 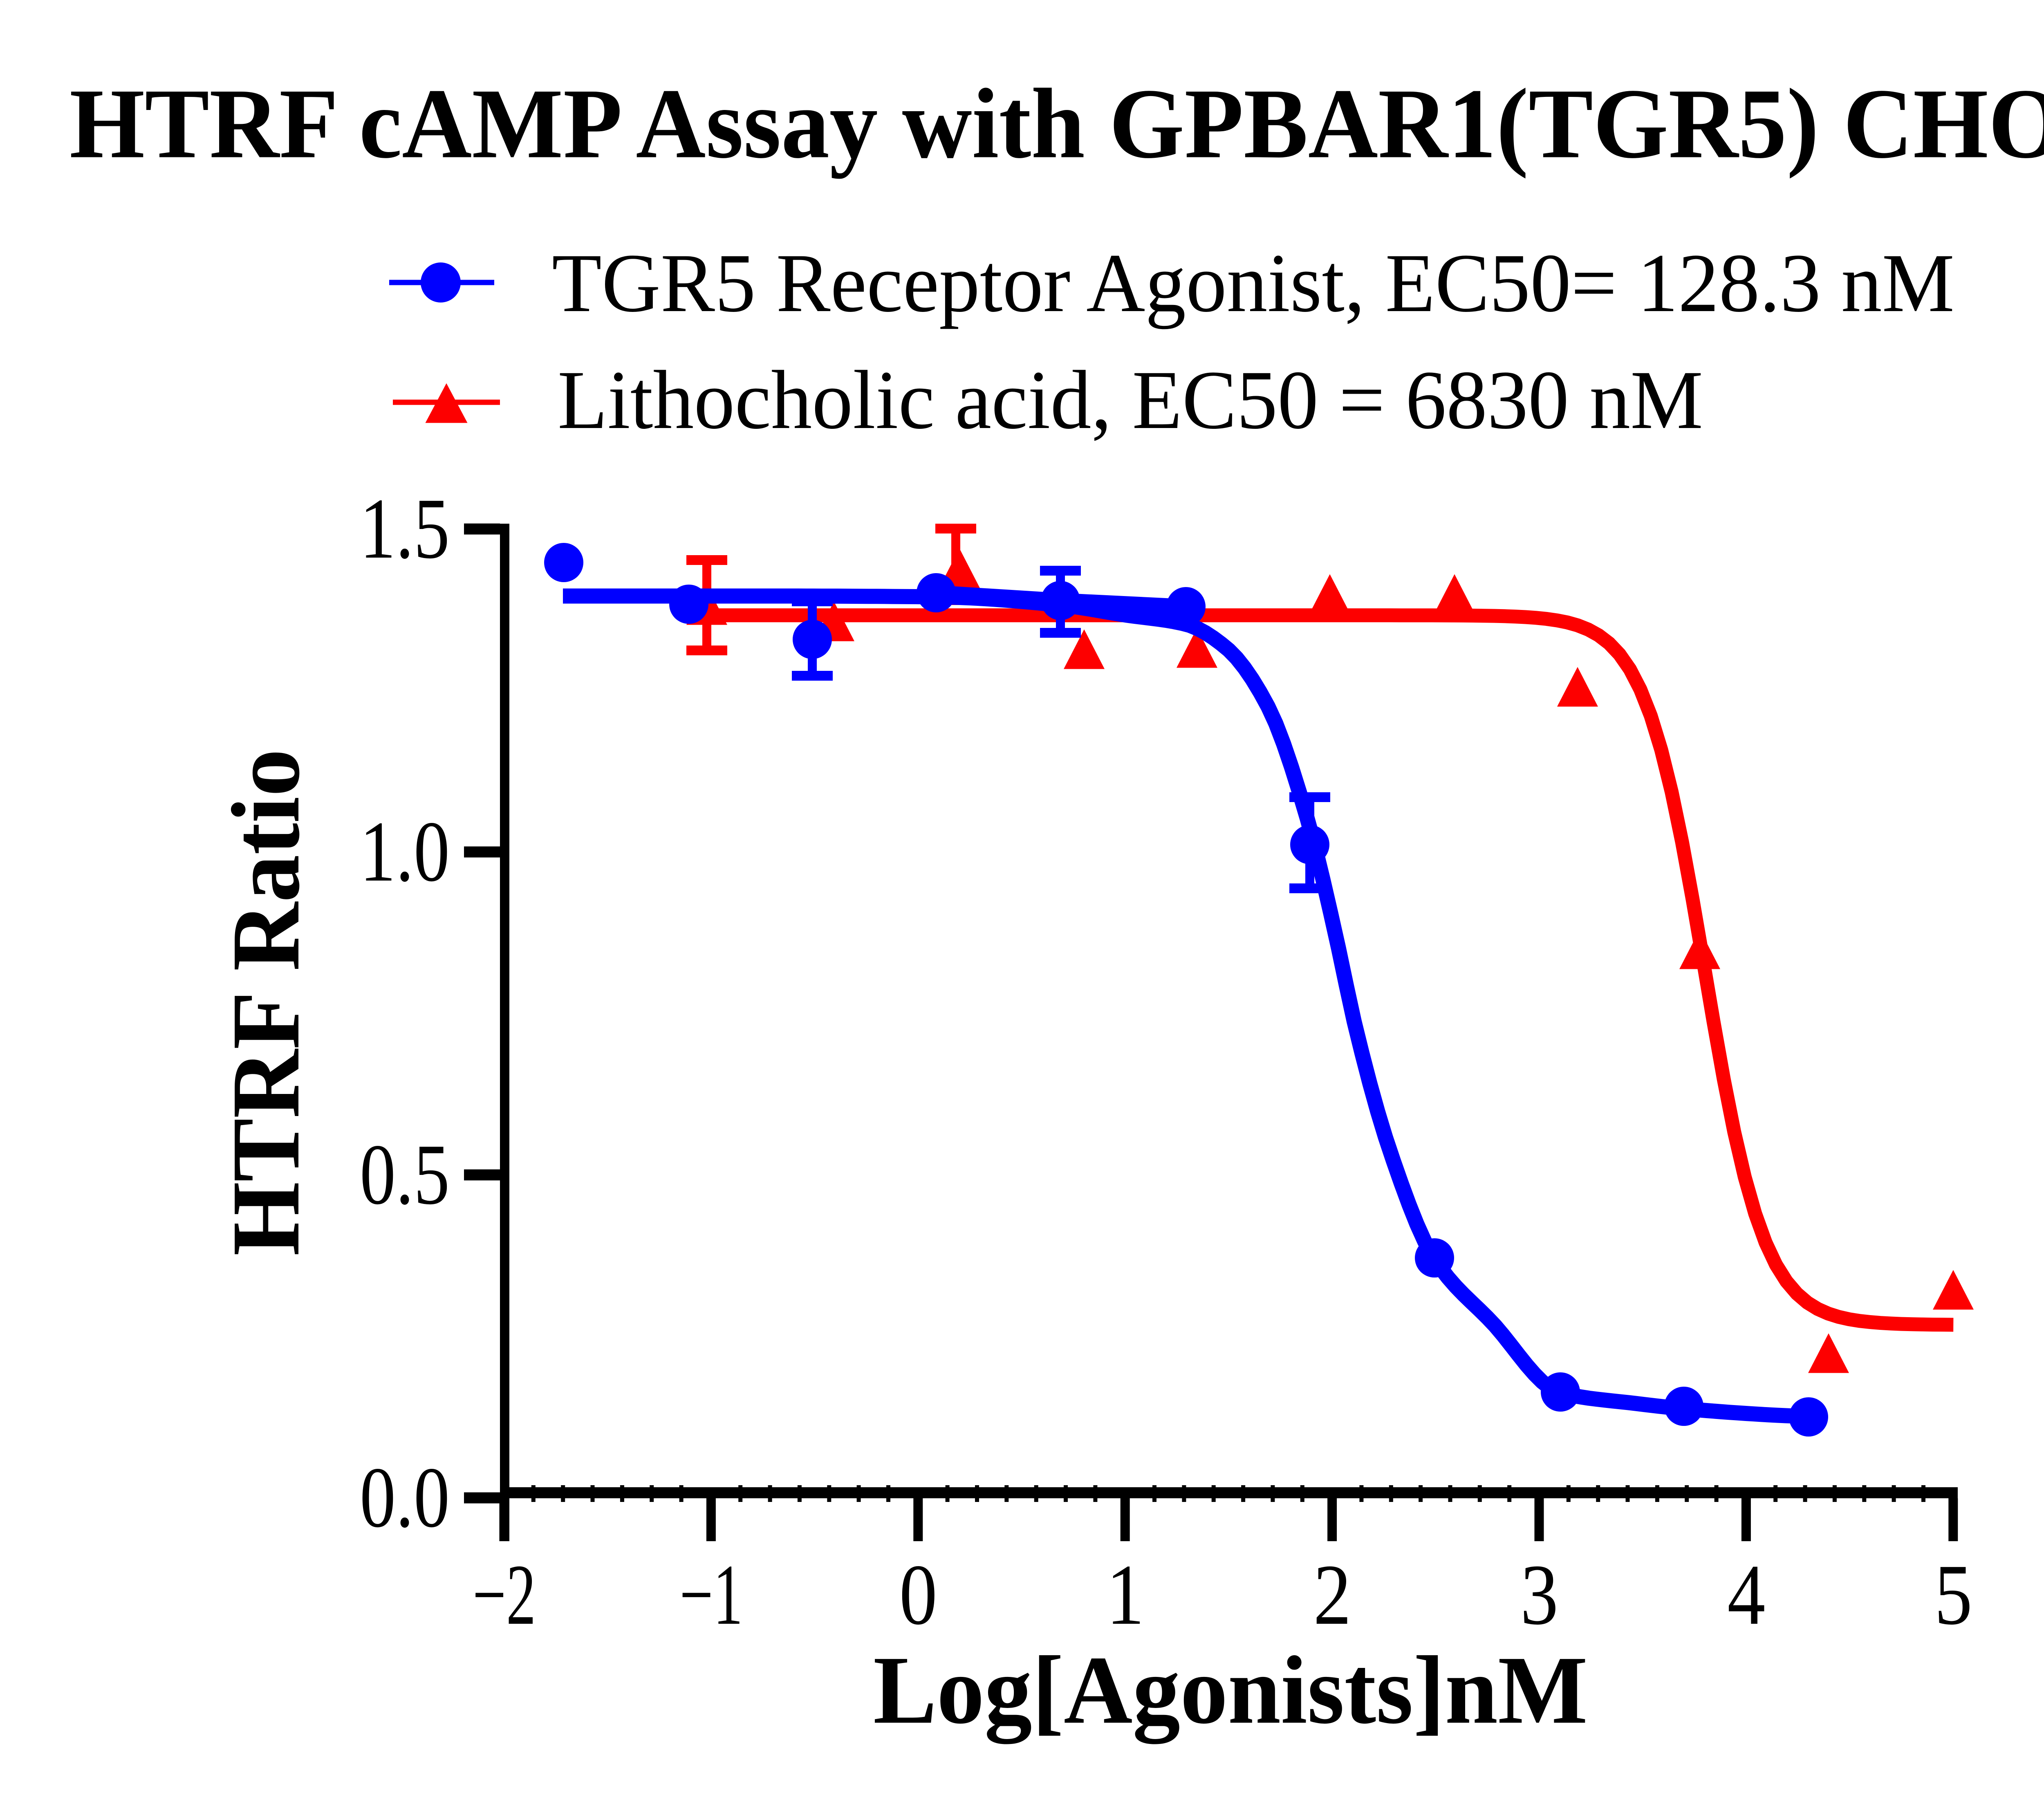 What do you see at coordinates (1230, 1690) in the screenshot?
I see `svg-text: Log[Agonists]nM` at bounding box center [1230, 1690].